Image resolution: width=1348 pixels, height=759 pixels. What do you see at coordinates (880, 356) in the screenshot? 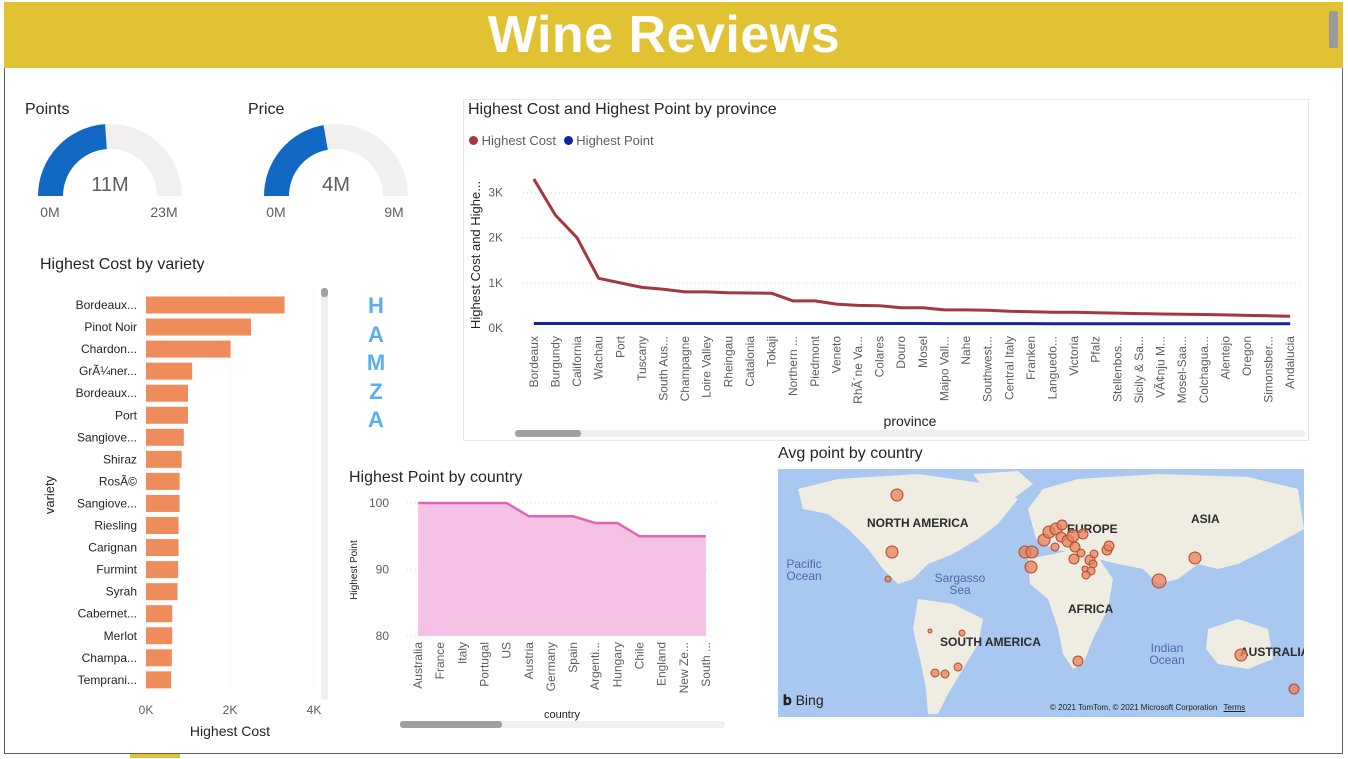
I see `province-x-tick: Colares` at bounding box center [880, 356].